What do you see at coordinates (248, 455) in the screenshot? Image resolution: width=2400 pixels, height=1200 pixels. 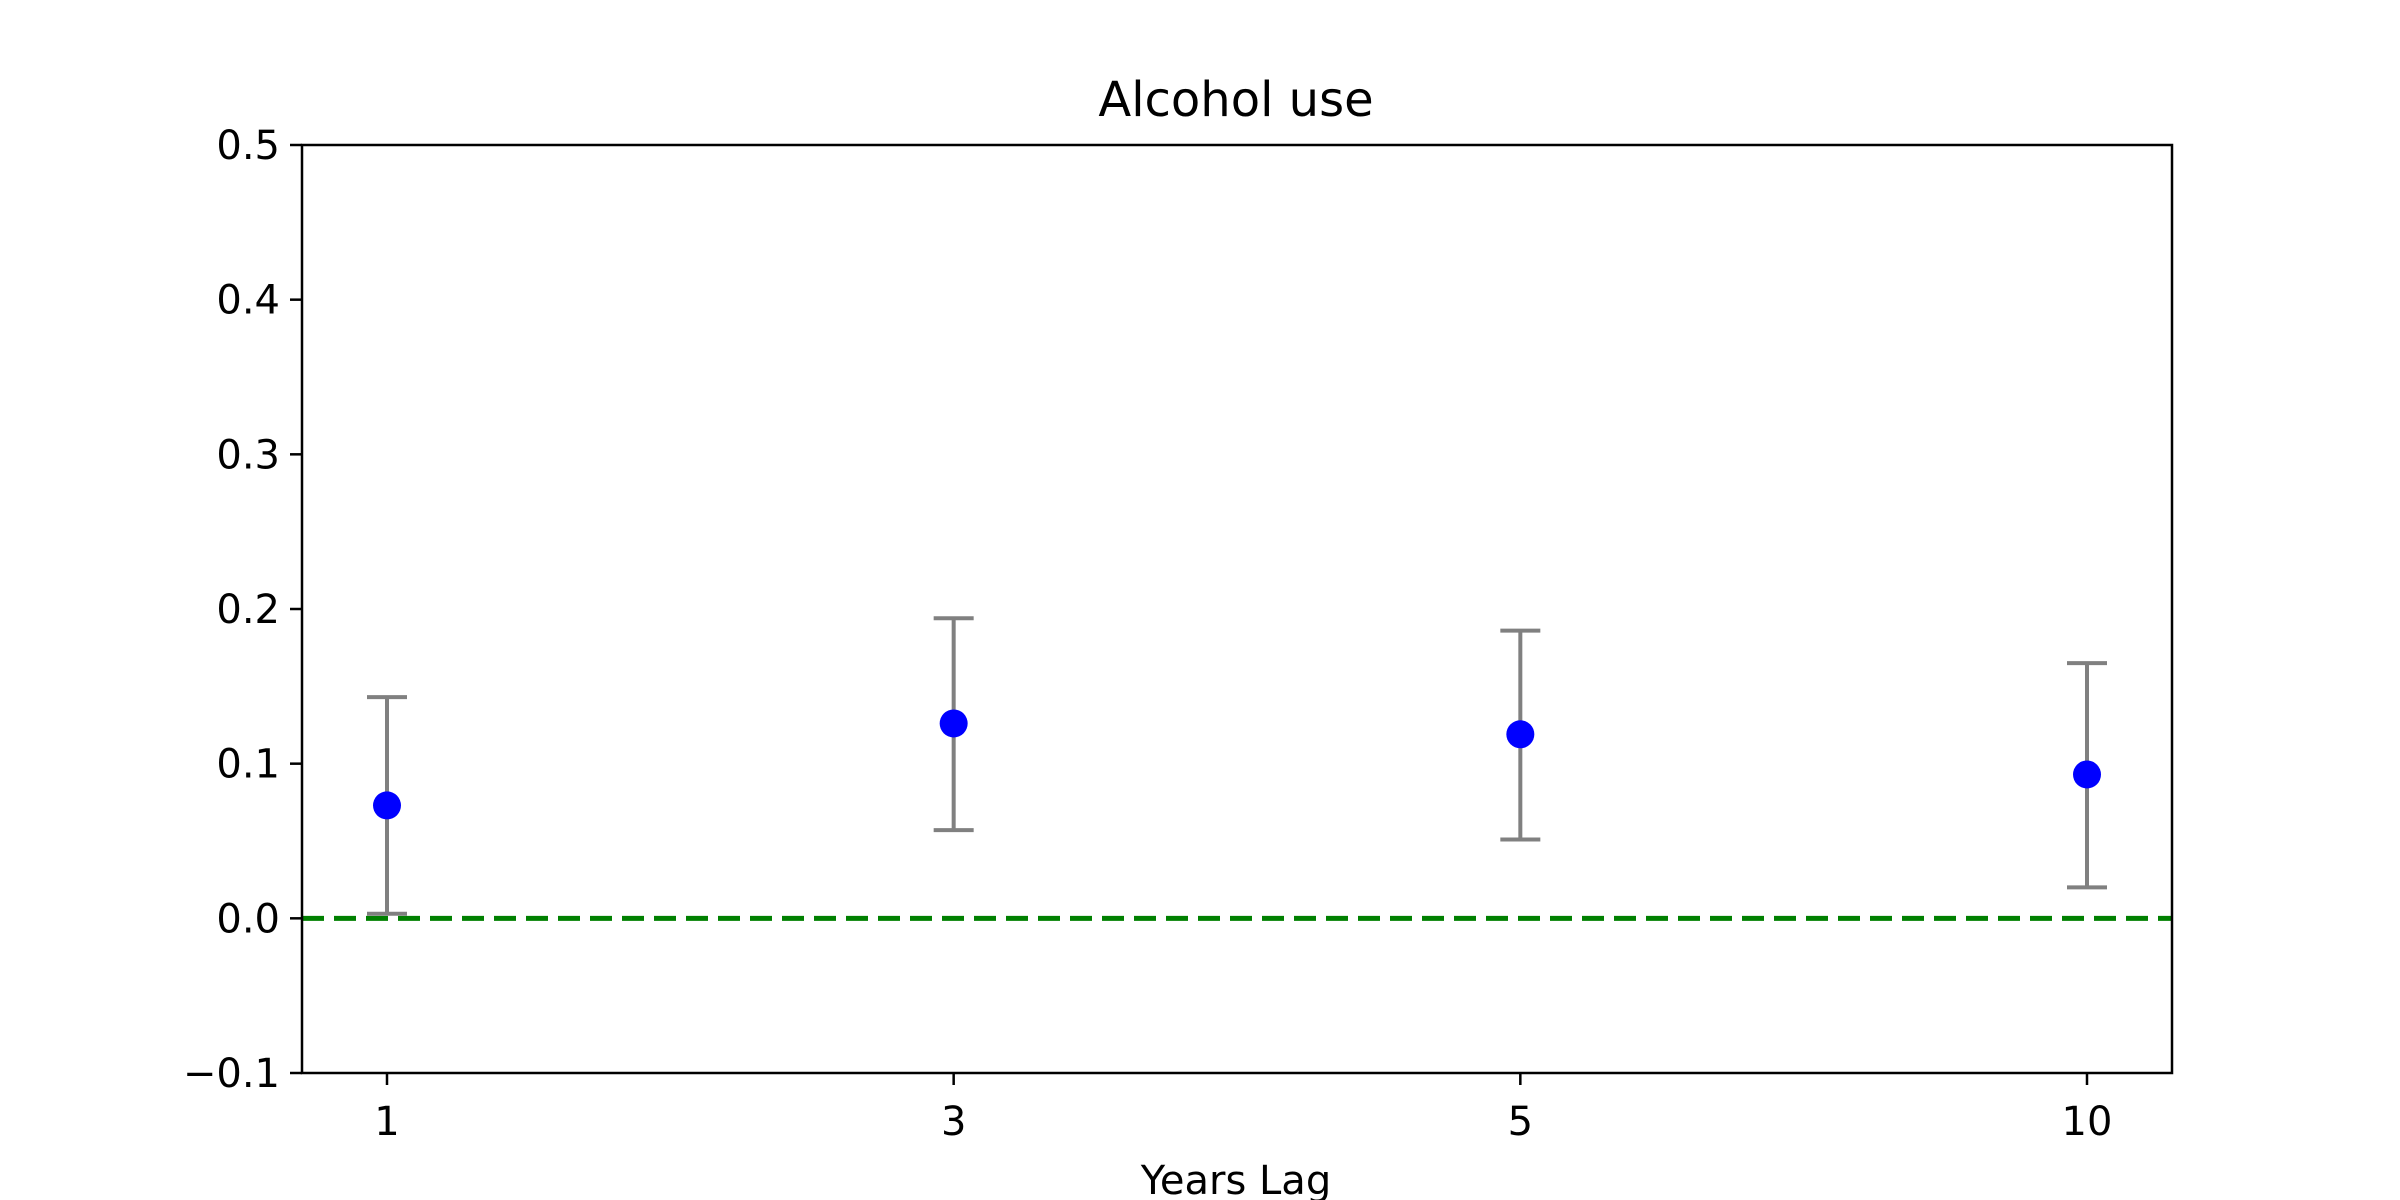 I see `y-tick-label: 0.3` at bounding box center [248, 455].